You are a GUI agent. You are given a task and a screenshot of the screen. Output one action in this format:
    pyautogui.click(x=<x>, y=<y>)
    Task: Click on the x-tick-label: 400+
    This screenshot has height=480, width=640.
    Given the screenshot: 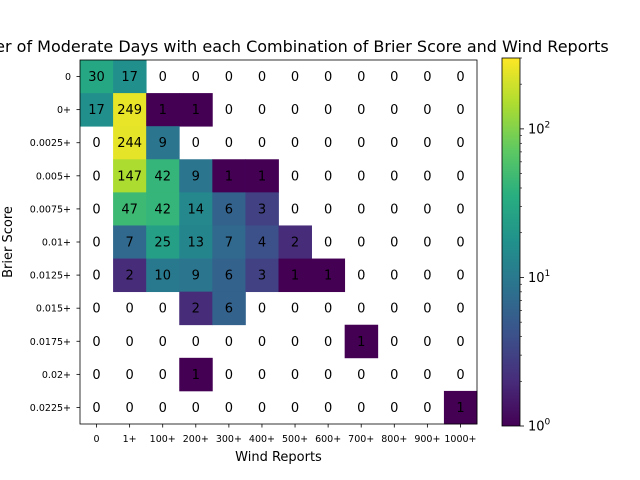 What is the action you would take?
    pyautogui.click(x=262, y=439)
    